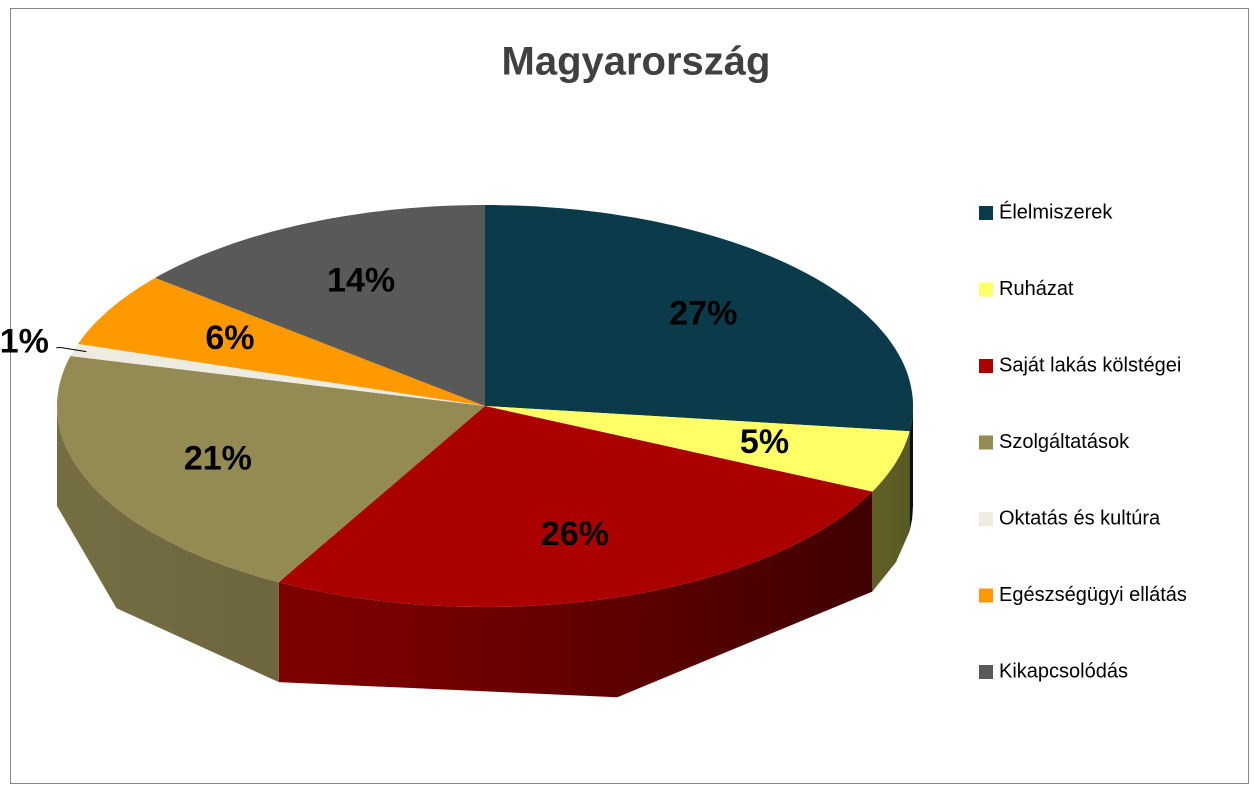 The height and width of the screenshot is (789, 1255). Describe the element at coordinates (1064, 442) in the screenshot. I see `legend-label: Szolgáltatások` at that location.